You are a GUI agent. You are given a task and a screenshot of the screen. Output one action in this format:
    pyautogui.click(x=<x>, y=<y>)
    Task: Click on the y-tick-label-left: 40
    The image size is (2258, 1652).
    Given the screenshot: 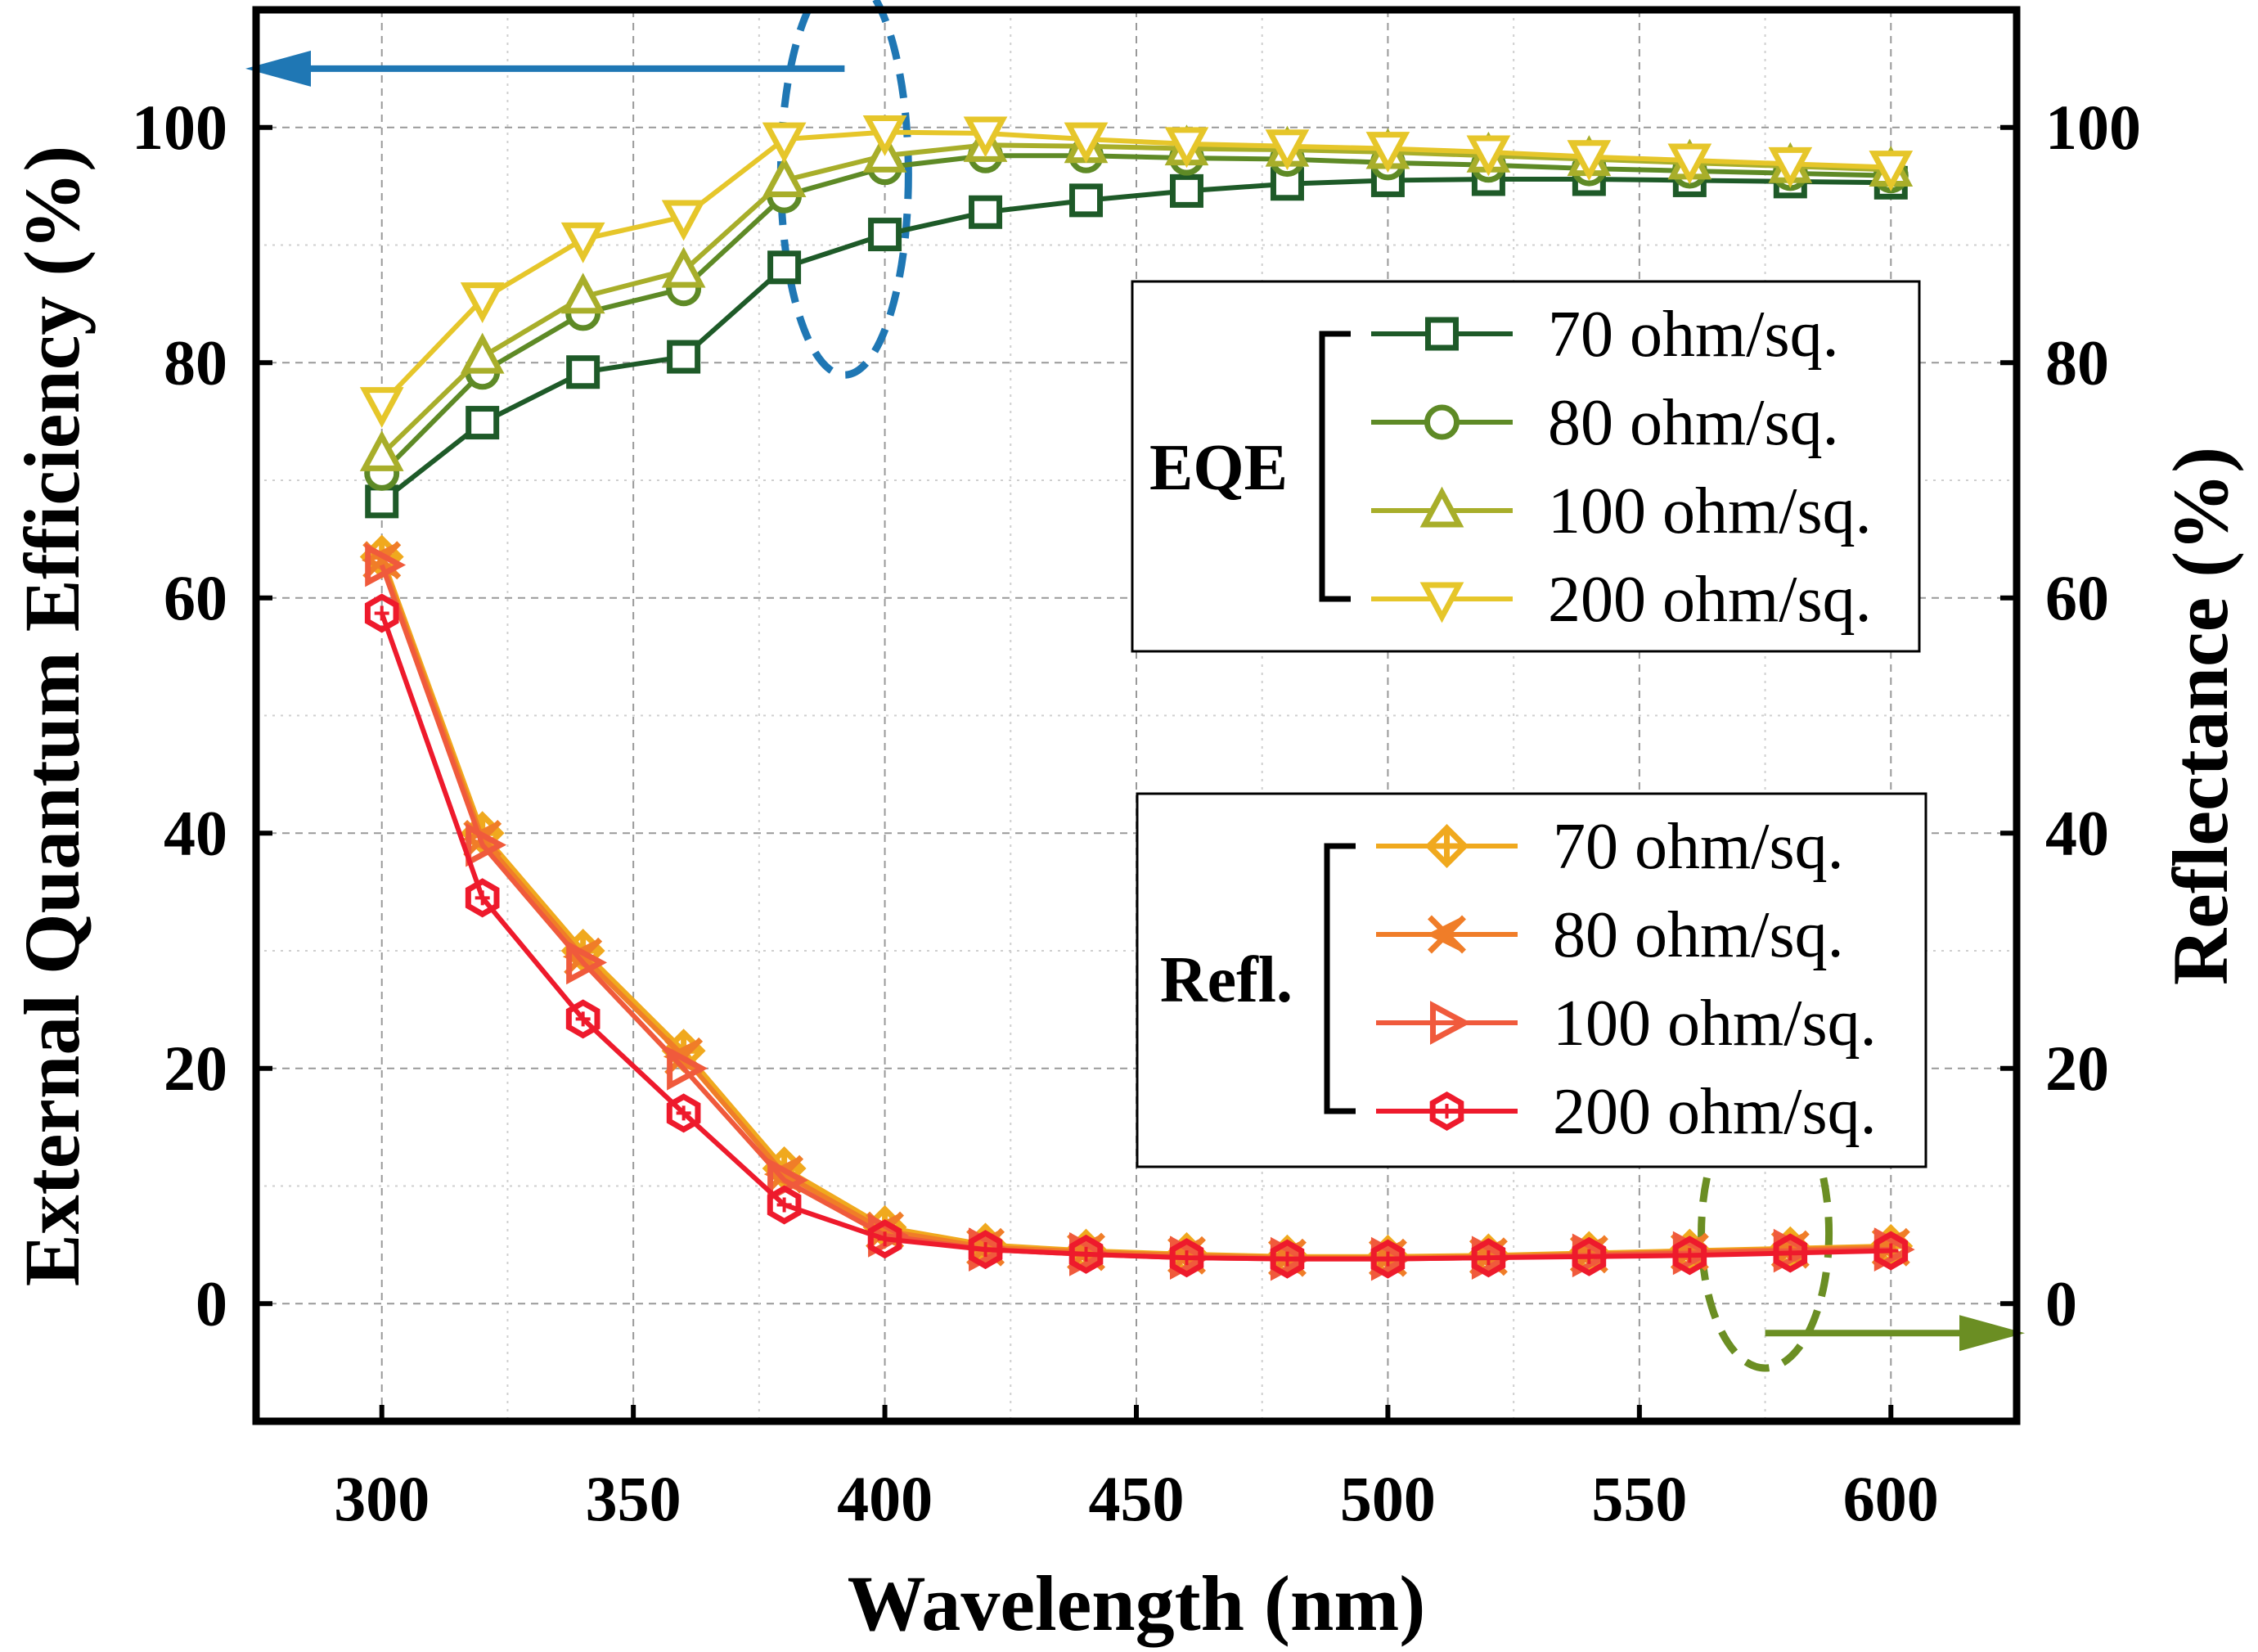 What is the action you would take?
    pyautogui.click(x=195, y=832)
    